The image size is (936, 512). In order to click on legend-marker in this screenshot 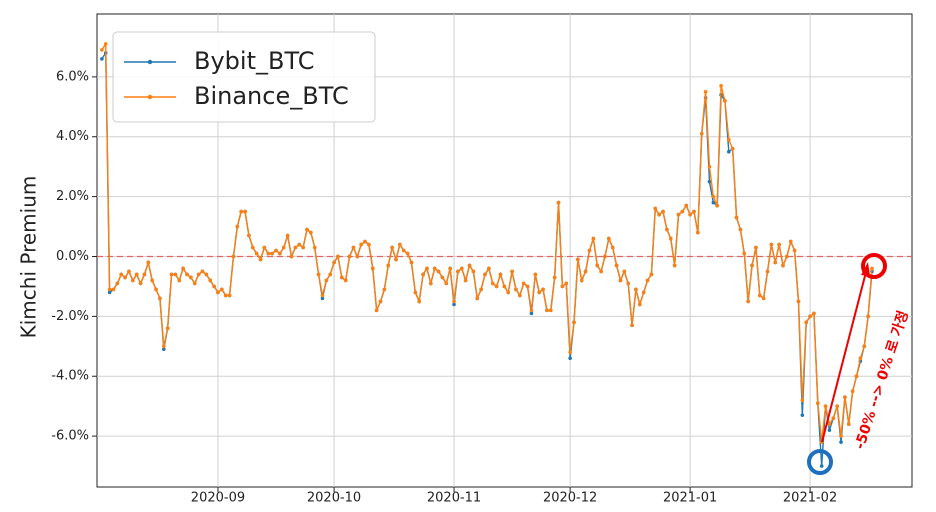, I will do `click(150, 62)`.